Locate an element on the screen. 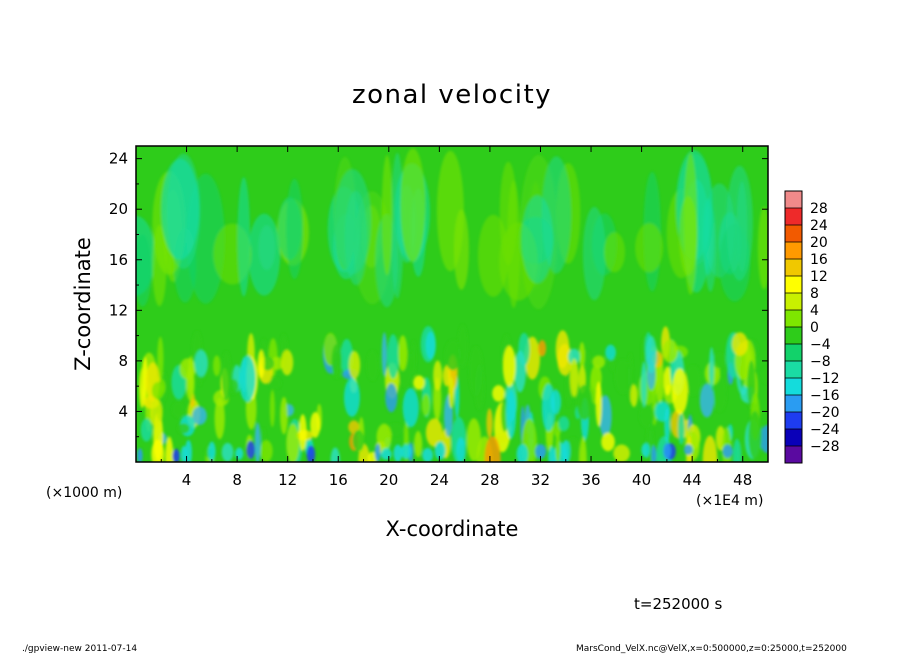  colorbar-label: 12 is located at coordinates (819, 277).